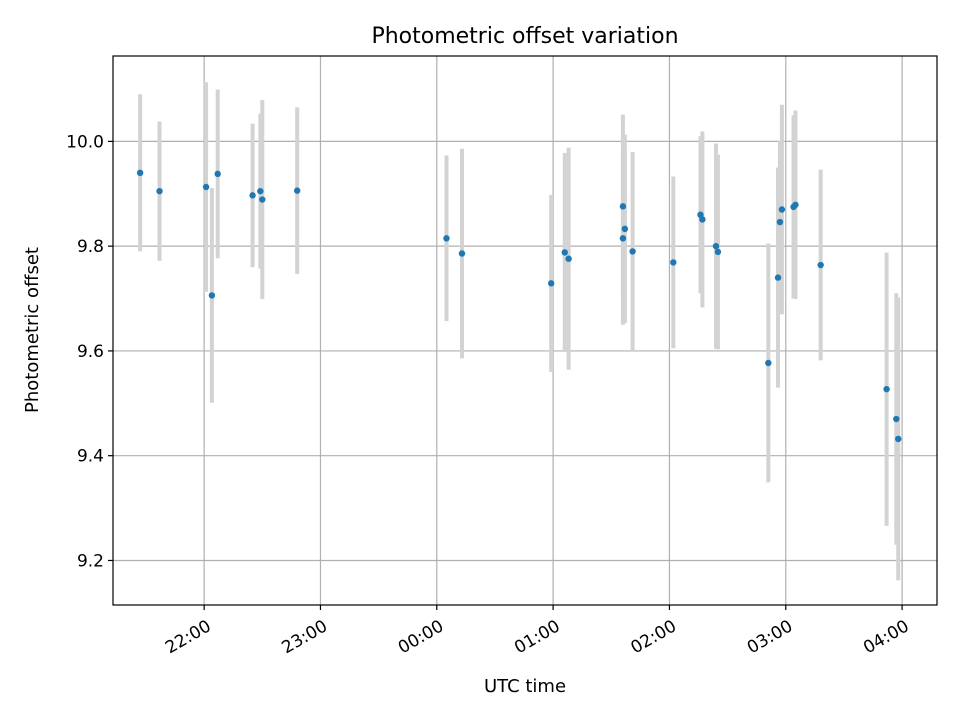  Describe the element at coordinates (188, 637) in the screenshot. I see `x-tick-label: 22:00` at that location.